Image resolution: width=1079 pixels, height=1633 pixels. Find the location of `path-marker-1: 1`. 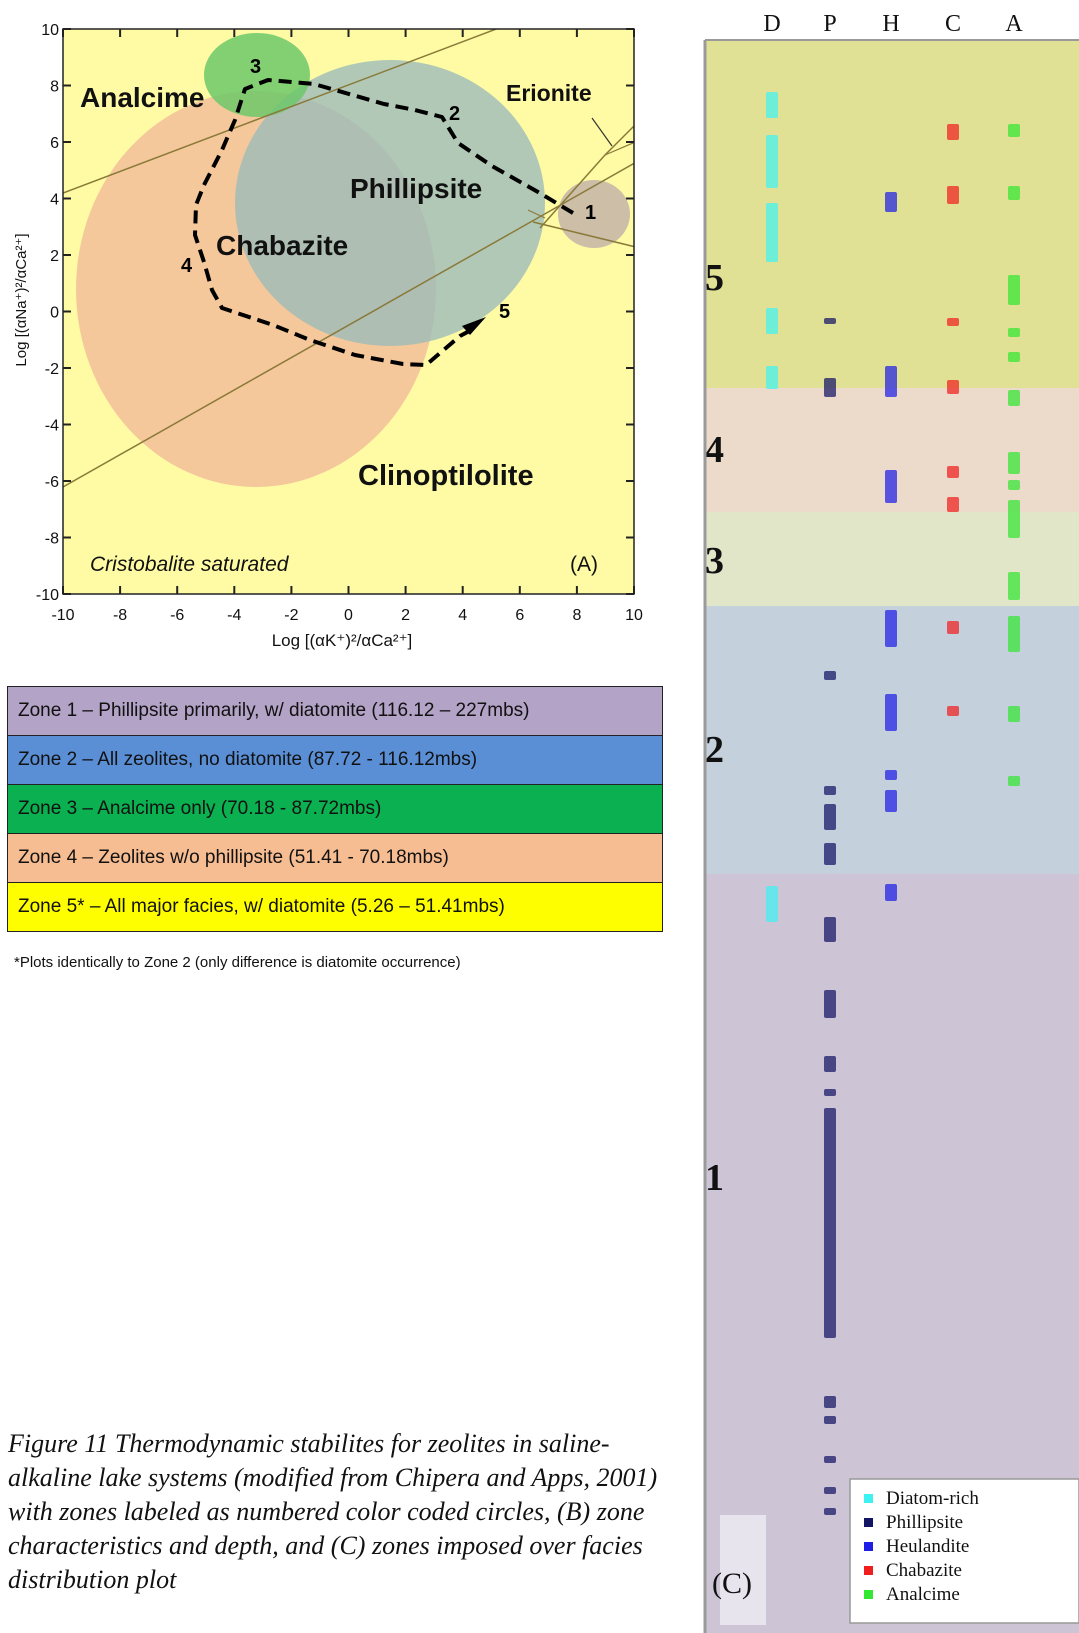

path-marker-1: 1 is located at coordinates (590, 213).